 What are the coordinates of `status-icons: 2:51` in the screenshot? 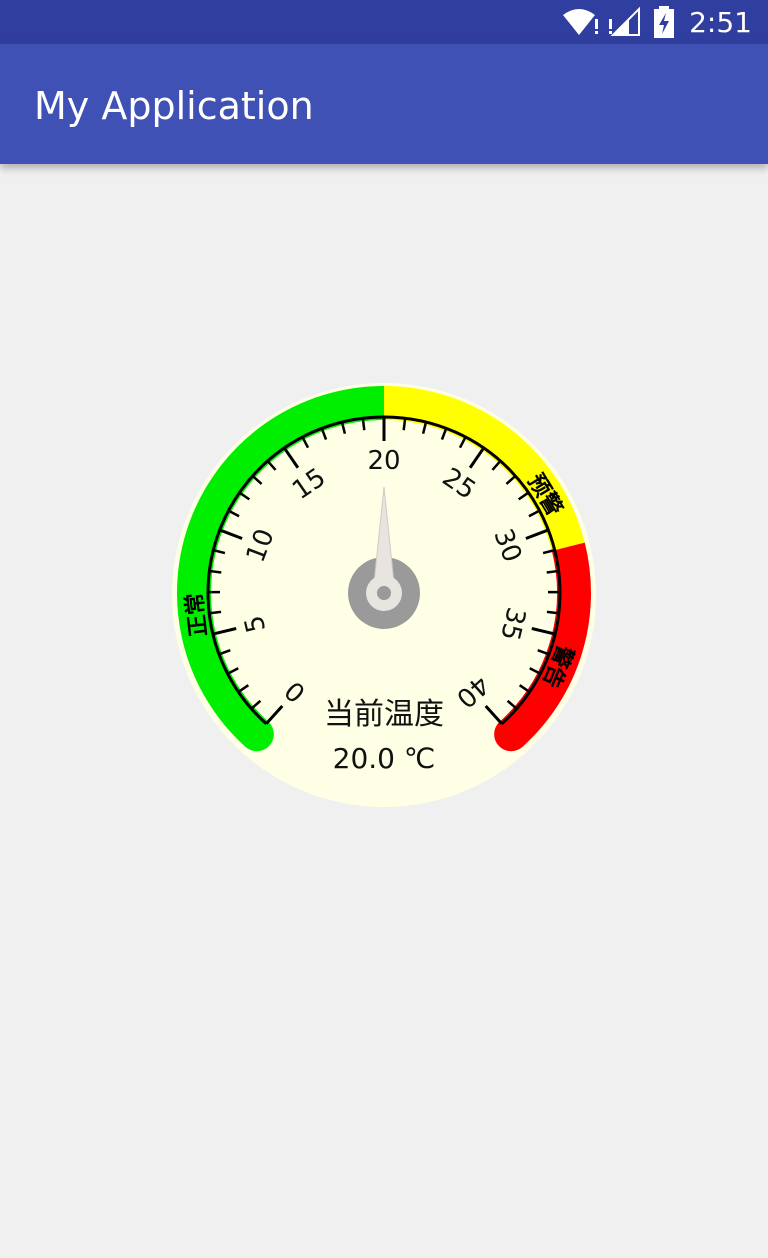 It's located at (656, 22).